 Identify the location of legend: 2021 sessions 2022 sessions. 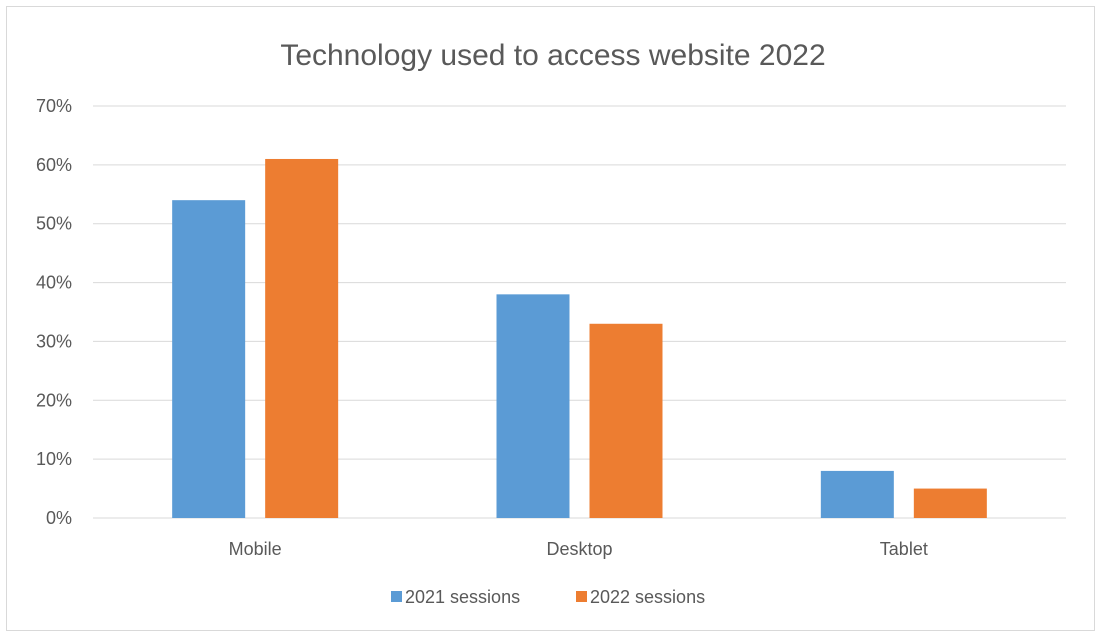
(548, 597).